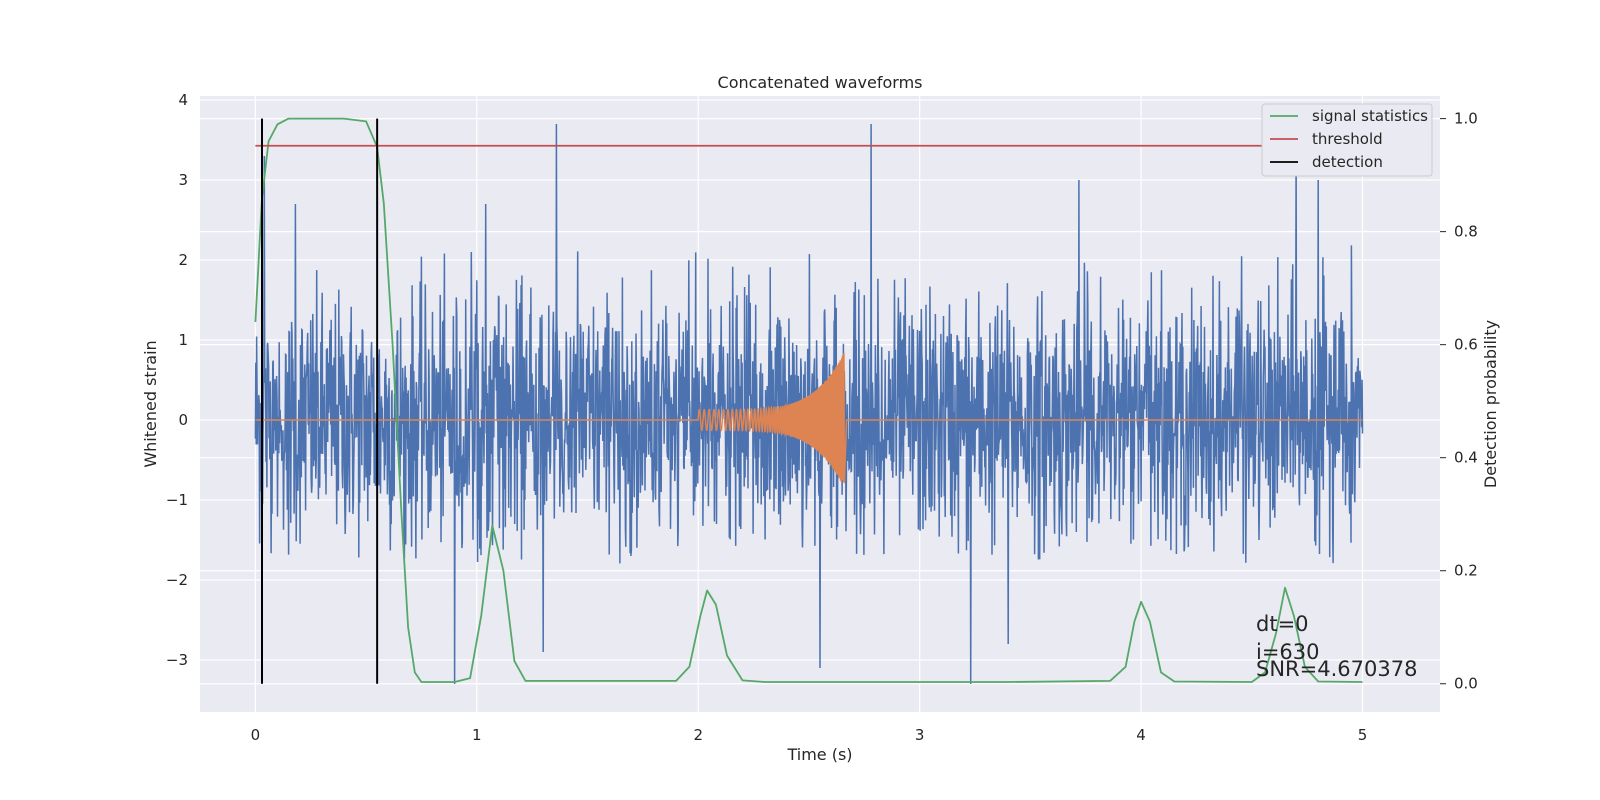 This screenshot has width=1600, height=800. Describe the element at coordinates (183, 180) in the screenshot. I see `y-tick-label: 3` at that location.